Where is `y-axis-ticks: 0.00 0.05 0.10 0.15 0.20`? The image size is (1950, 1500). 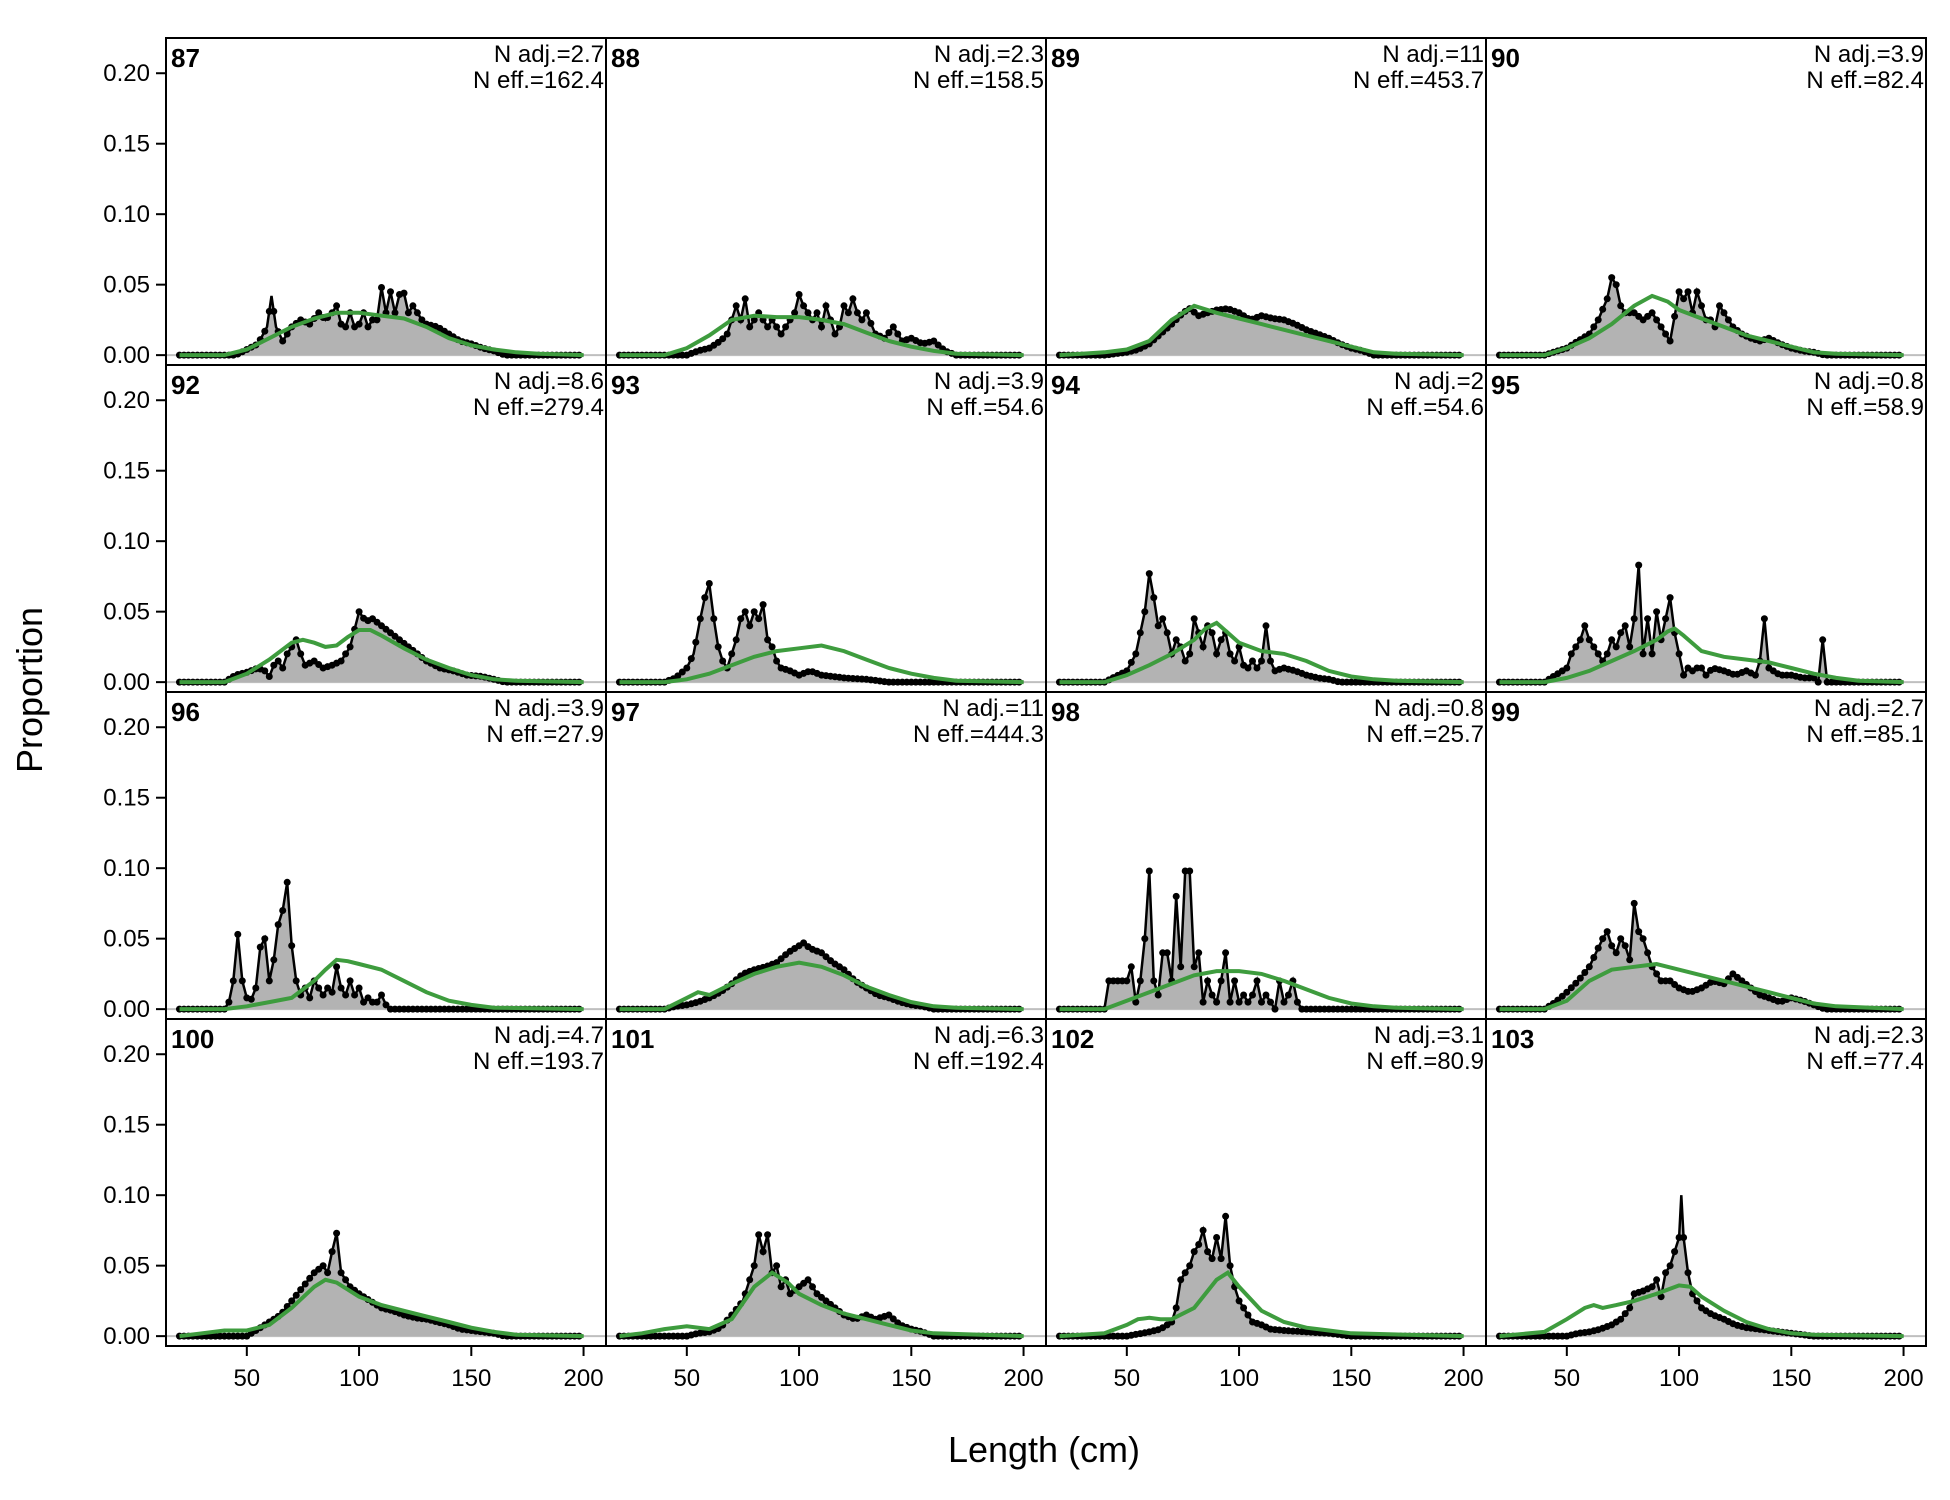 y-axis-ticks: 0.00 0.05 0.10 0.15 0.20 is located at coordinates (134, 541).